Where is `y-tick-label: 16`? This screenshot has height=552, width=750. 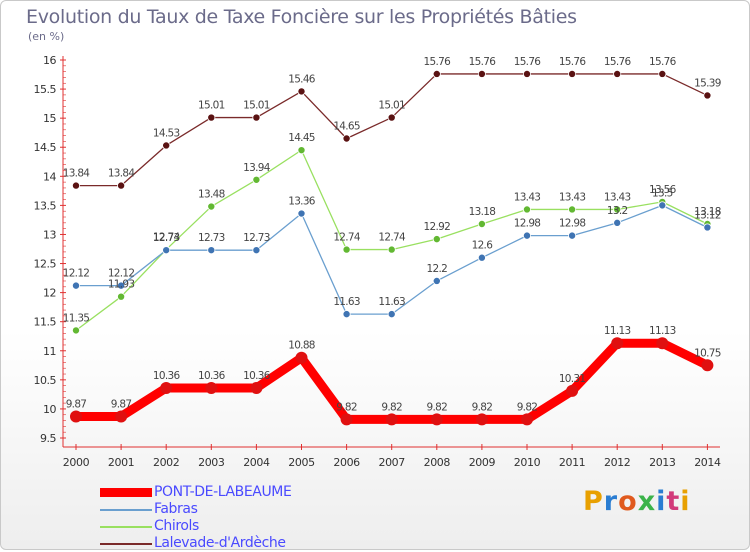
y-tick-label: 16 is located at coordinates (49, 60).